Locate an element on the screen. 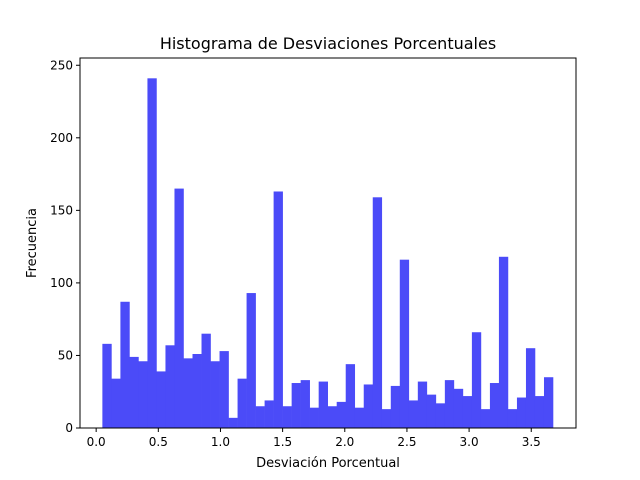 Image resolution: width=640 pixels, height=480 pixels. x-tick-label: 0.5 is located at coordinates (158, 442).